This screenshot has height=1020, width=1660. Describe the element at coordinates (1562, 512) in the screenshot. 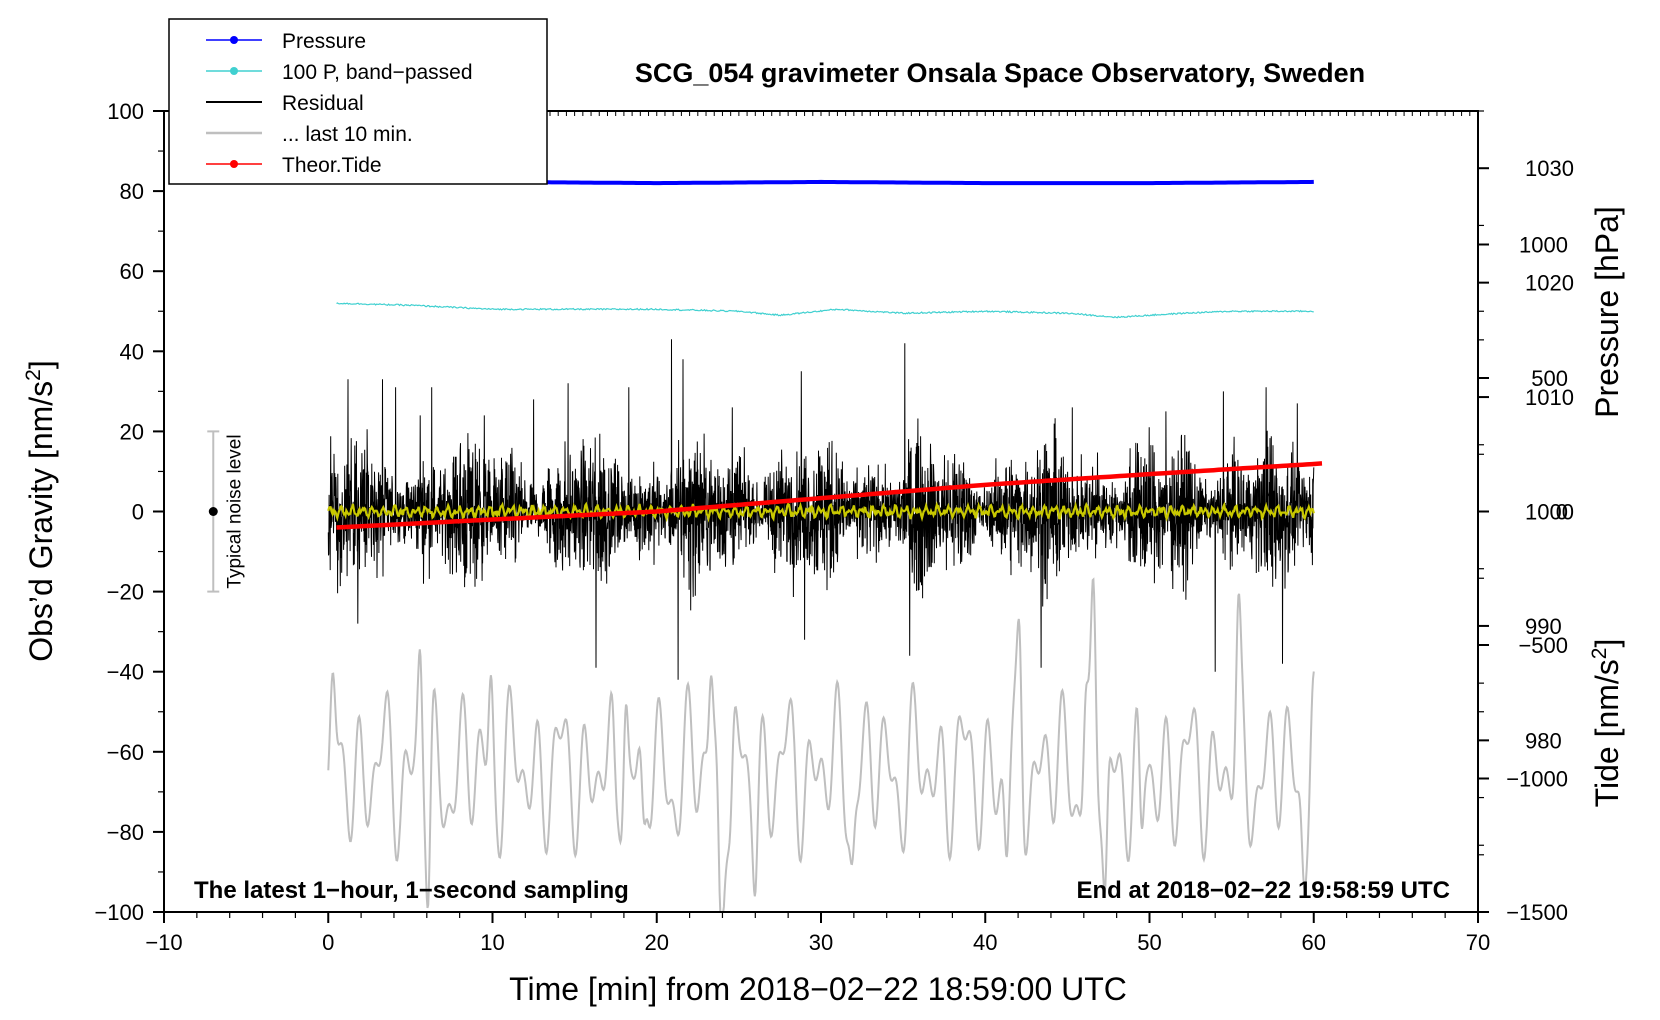

I see `tide-tick-label: 0` at that location.